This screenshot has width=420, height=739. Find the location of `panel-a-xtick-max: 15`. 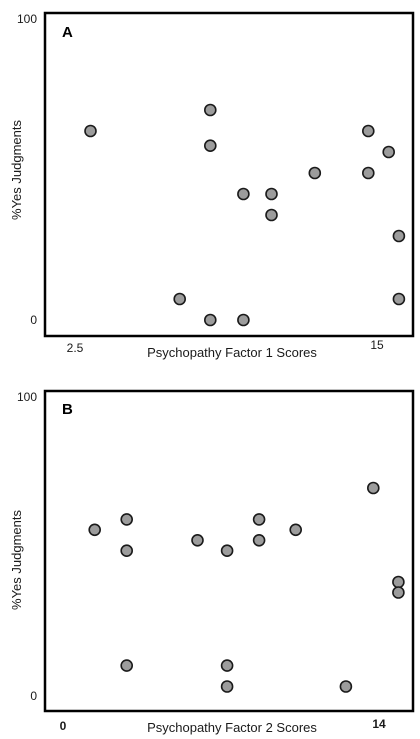

panel-a-xtick-max: 15 is located at coordinates (377, 345).